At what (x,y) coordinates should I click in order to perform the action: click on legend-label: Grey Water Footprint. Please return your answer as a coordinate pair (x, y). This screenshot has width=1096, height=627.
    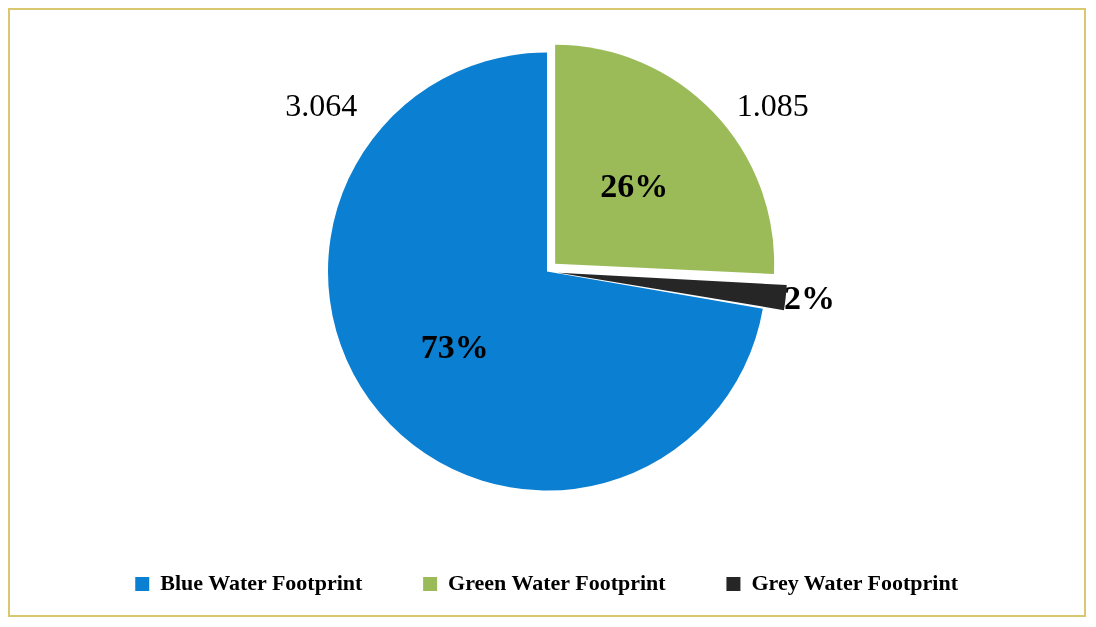
    Looking at the image, I should click on (855, 582).